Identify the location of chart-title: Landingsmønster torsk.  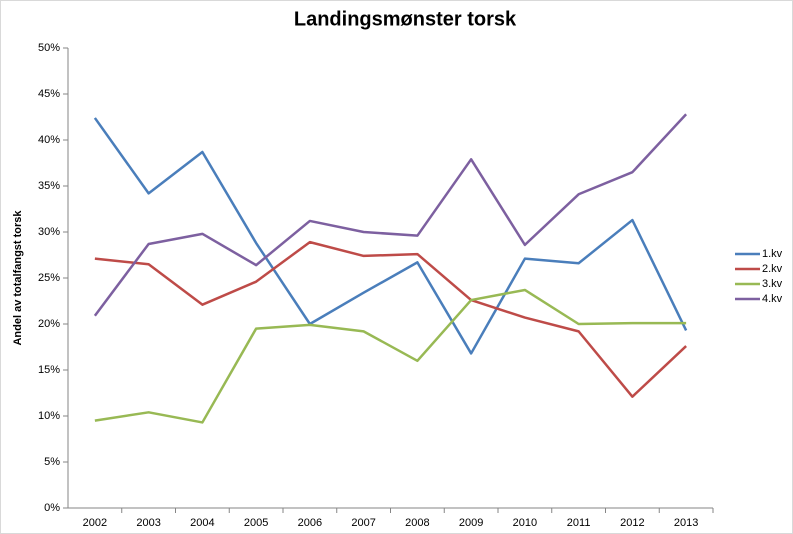
(405, 19).